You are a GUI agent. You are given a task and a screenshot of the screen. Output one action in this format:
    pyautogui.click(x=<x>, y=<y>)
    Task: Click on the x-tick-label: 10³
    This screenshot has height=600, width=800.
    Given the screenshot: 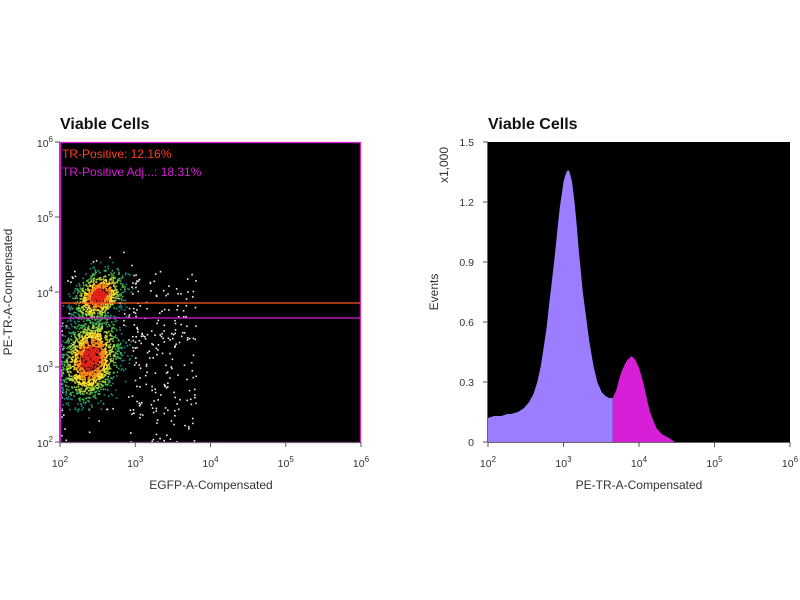 What is the action you would take?
    pyautogui.click(x=563, y=462)
    